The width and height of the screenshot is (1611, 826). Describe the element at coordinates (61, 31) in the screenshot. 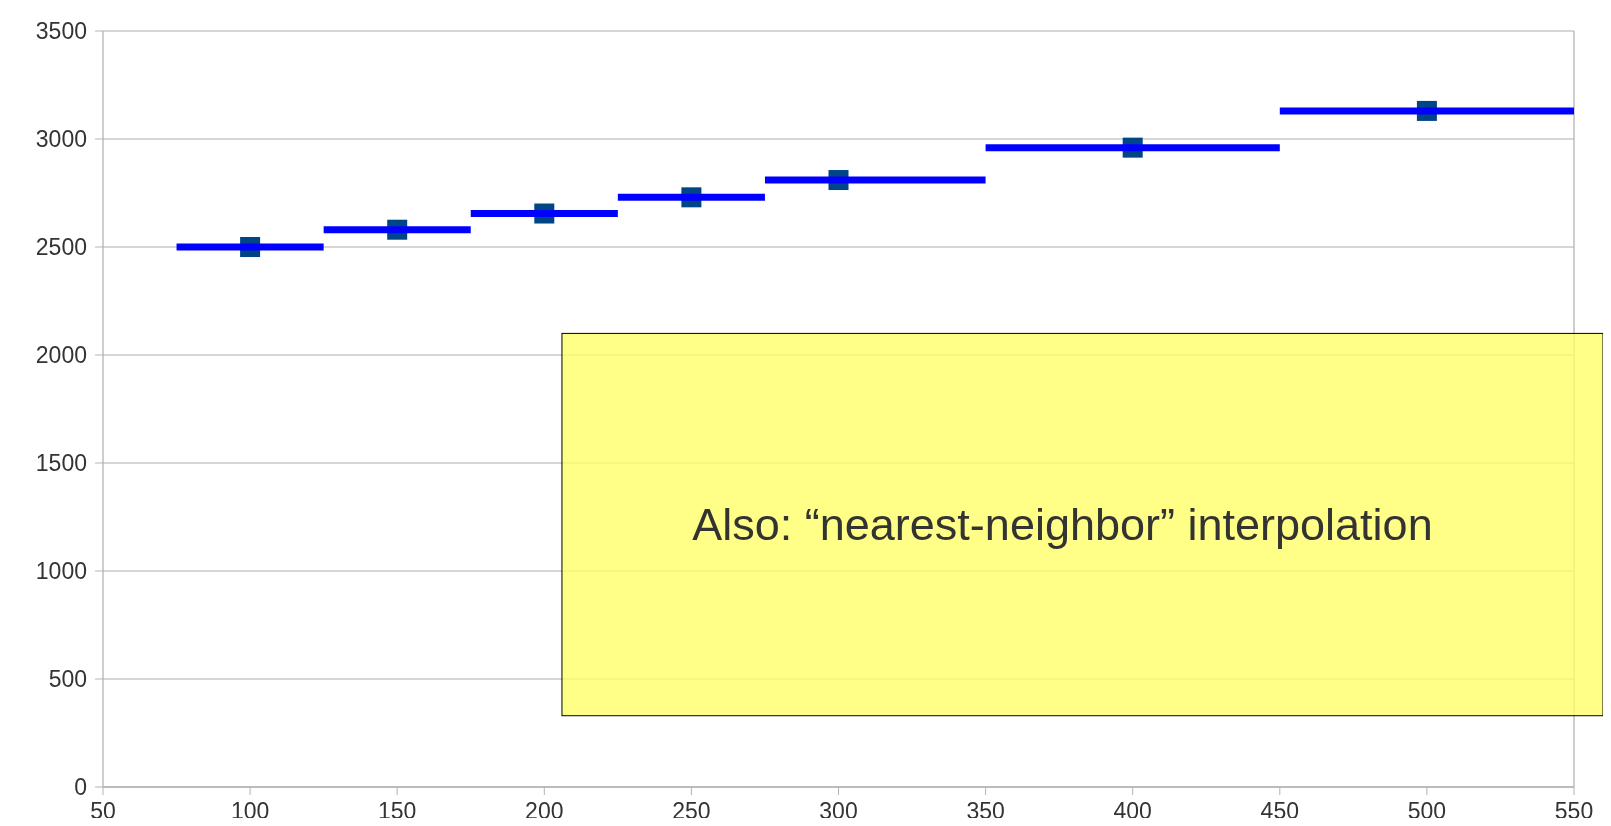

I see `y-tick-label: 3500` at that location.